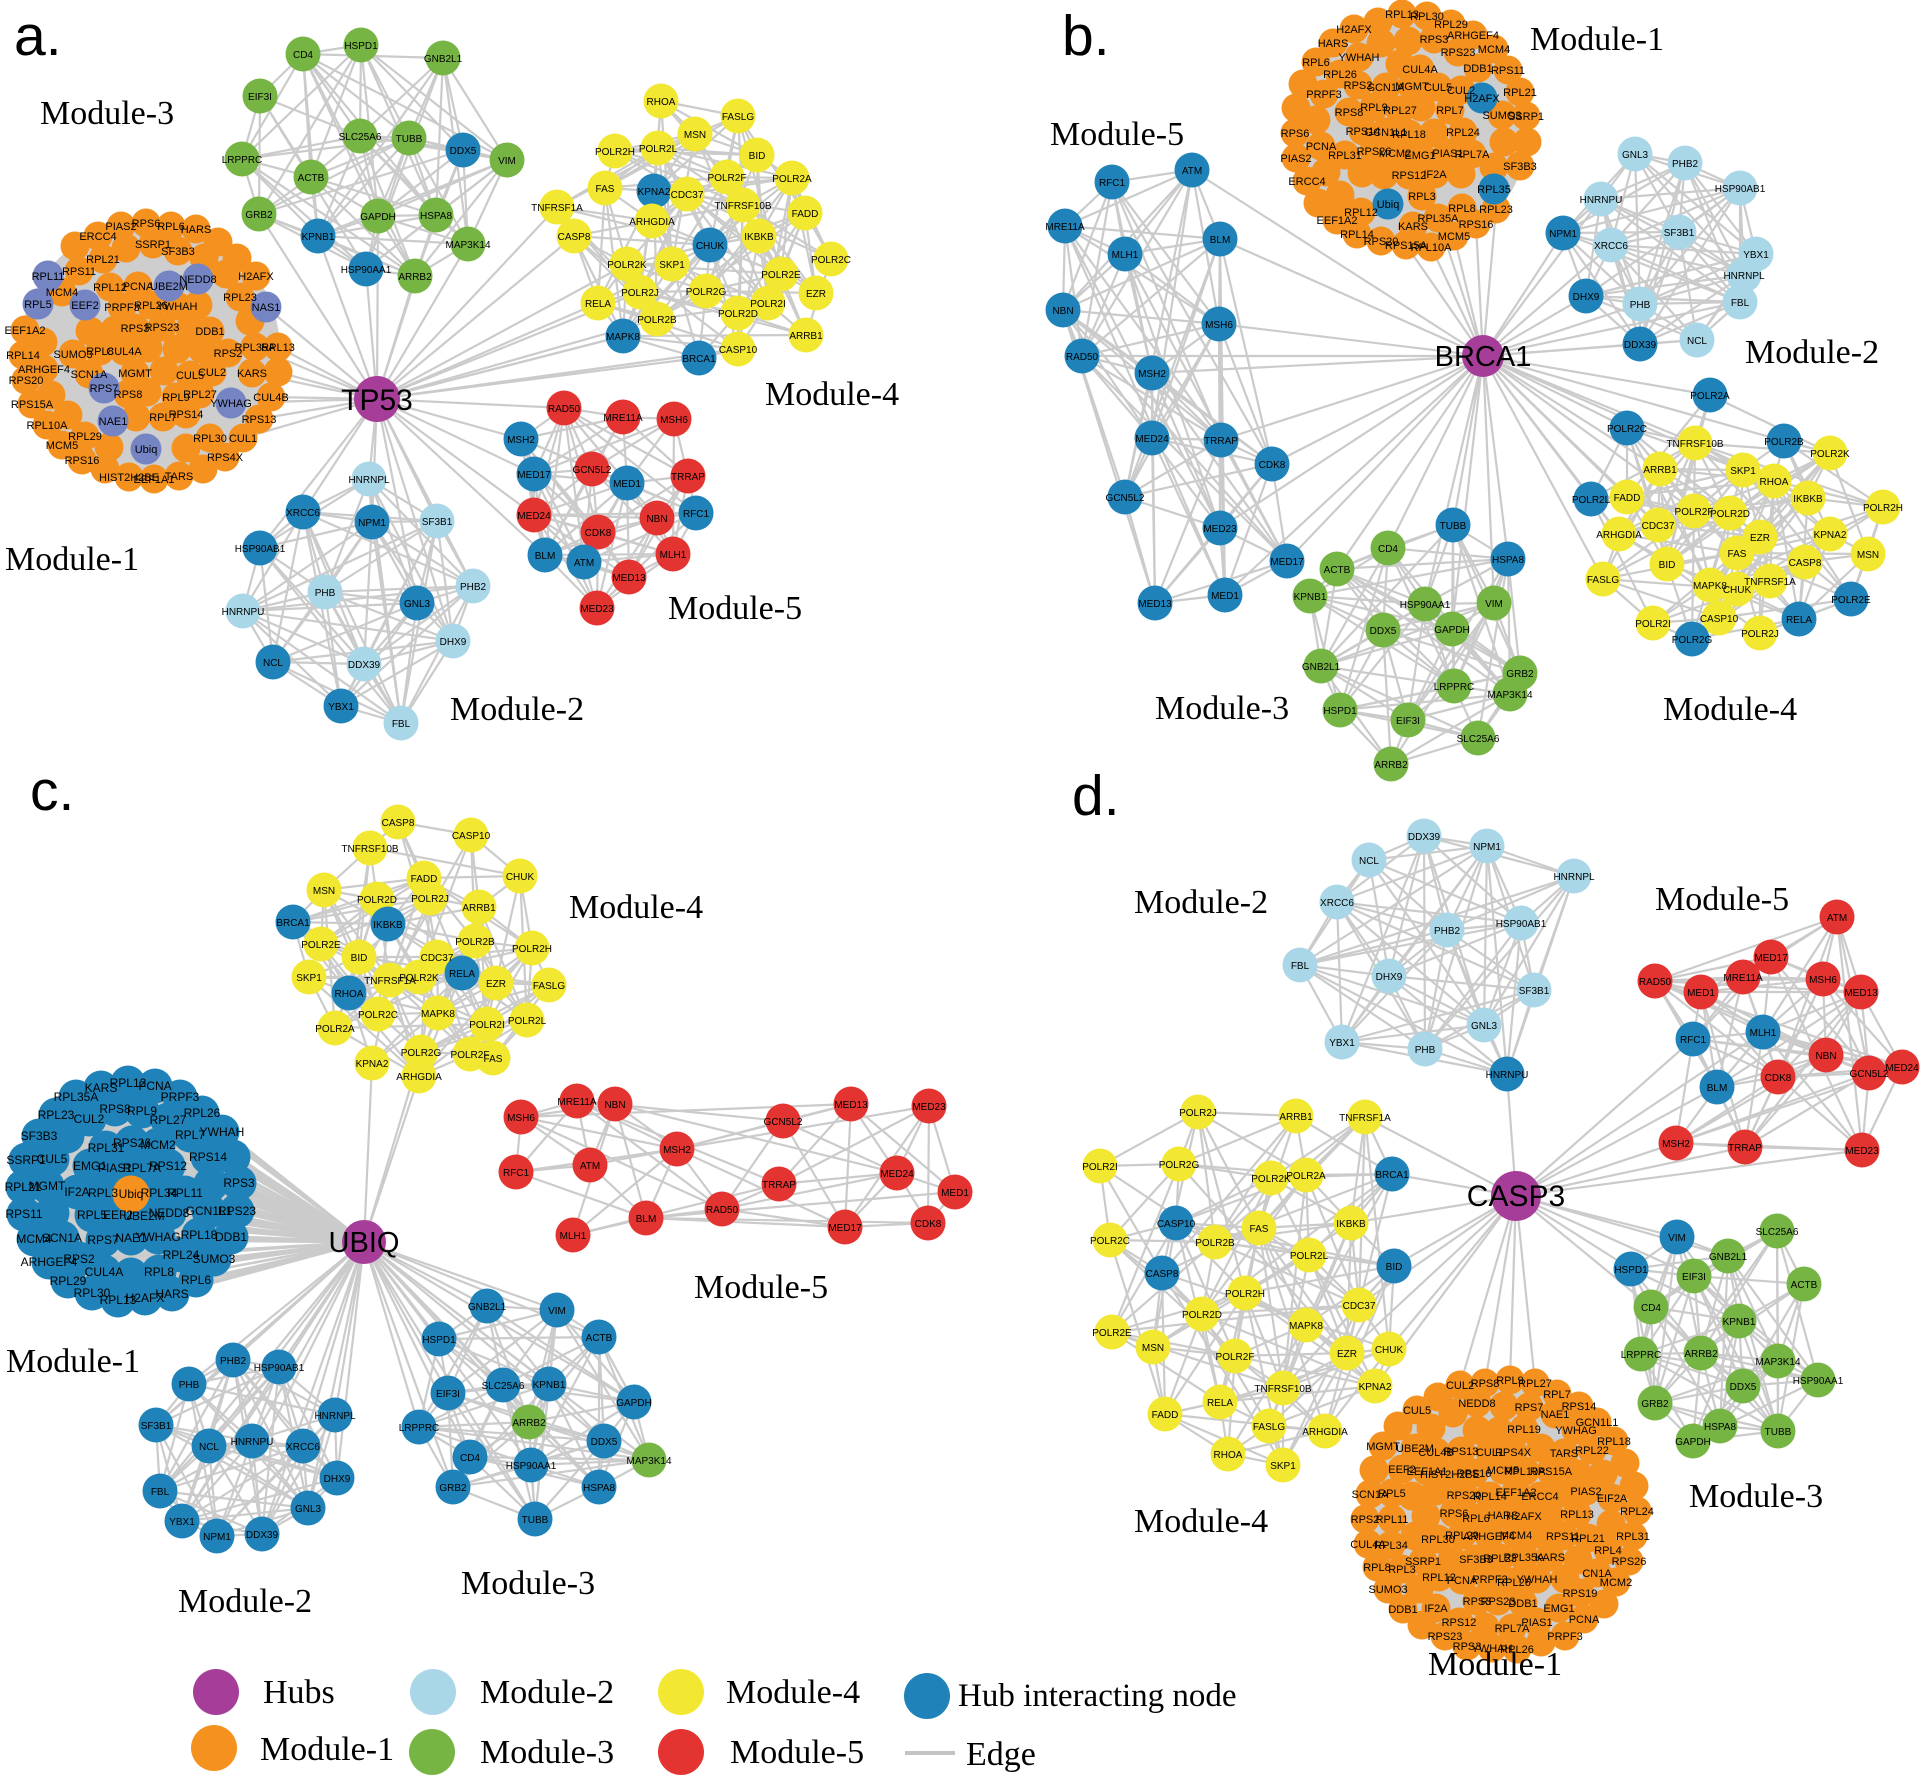 The width and height of the screenshot is (1923, 1780). Describe the element at coordinates (1483, 357) in the screenshot. I see `svg-text: BRCA1` at that location.